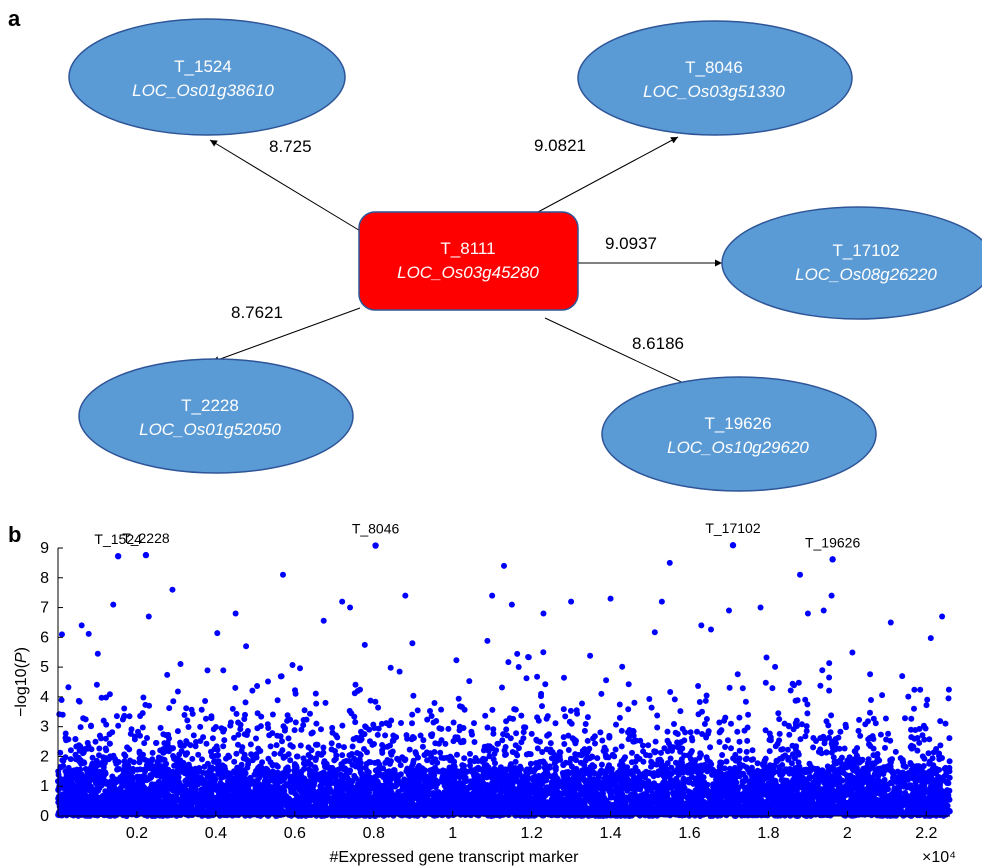 The image size is (982, 868). I want to click on edge-weight-t8046: 9.0821, so click(560, 145).